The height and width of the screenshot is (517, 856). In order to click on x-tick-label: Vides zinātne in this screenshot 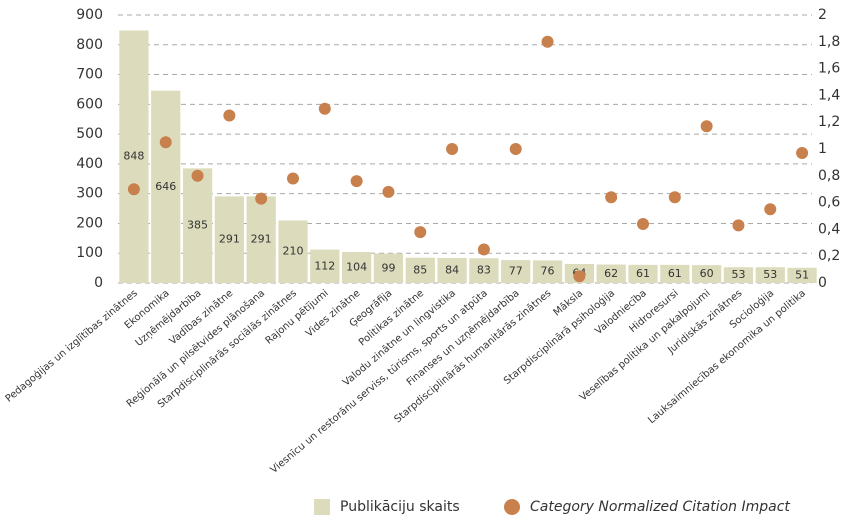, I will do `click(333, 314)`.